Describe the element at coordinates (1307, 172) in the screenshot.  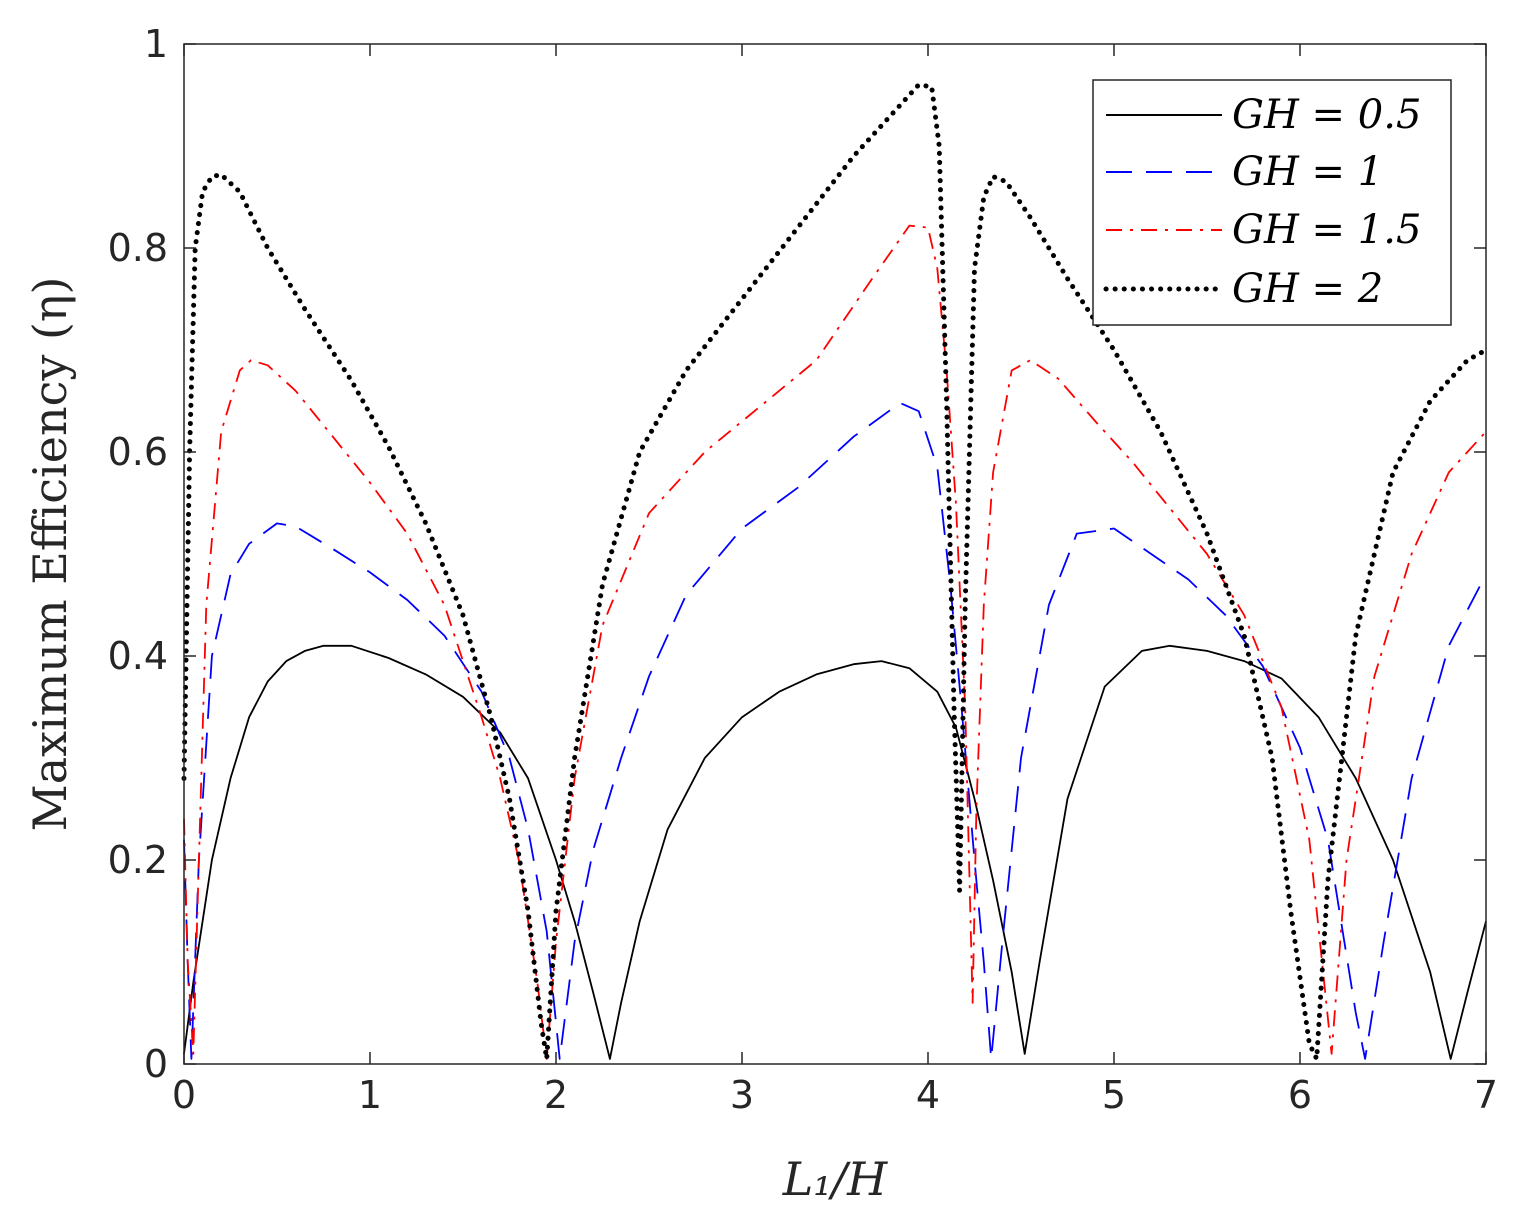
I see `legend-label-1: GH = 1` at that location.